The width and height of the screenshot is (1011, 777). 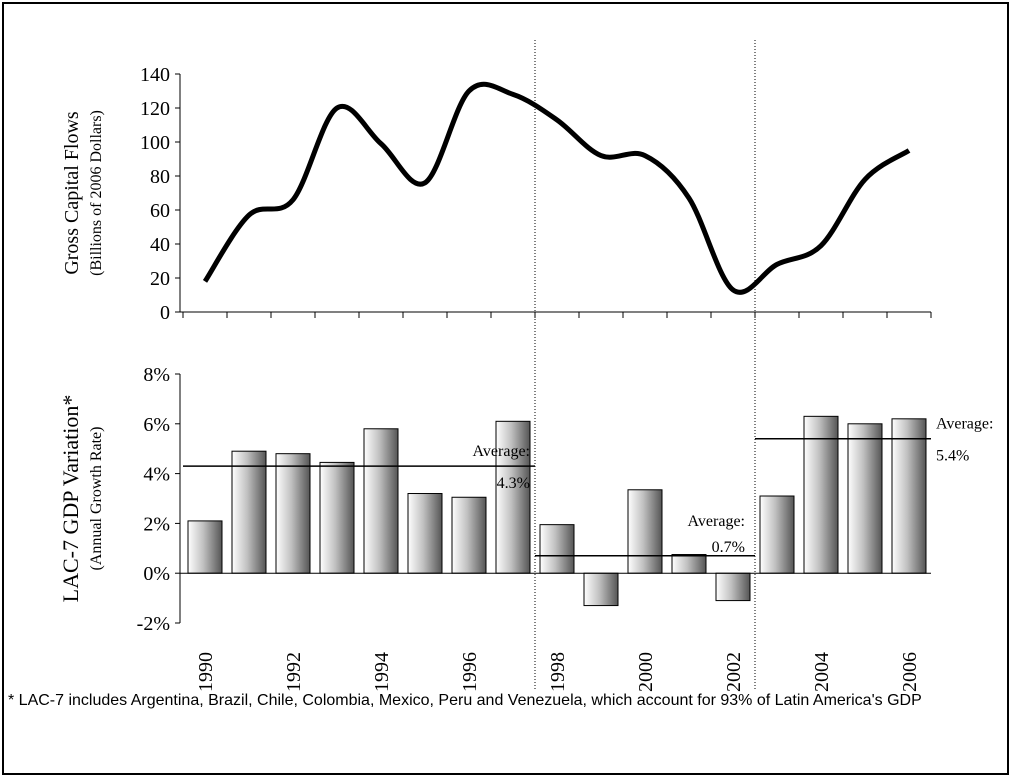 What do you see at coordinates (155, 109) in the screenshot?
I see `y-tick-label: 120` at bounding box center [155, 109].